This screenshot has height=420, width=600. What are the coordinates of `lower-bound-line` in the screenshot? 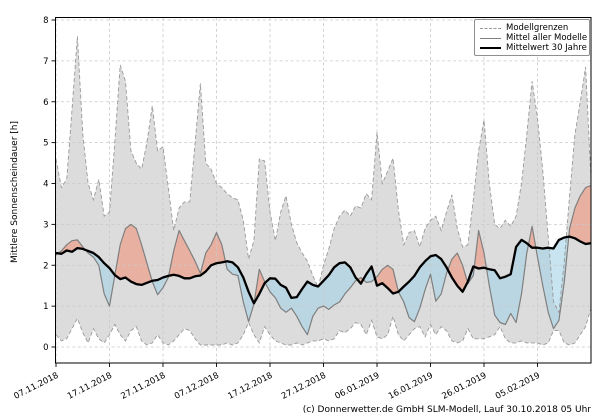 It's located at (323, 327).